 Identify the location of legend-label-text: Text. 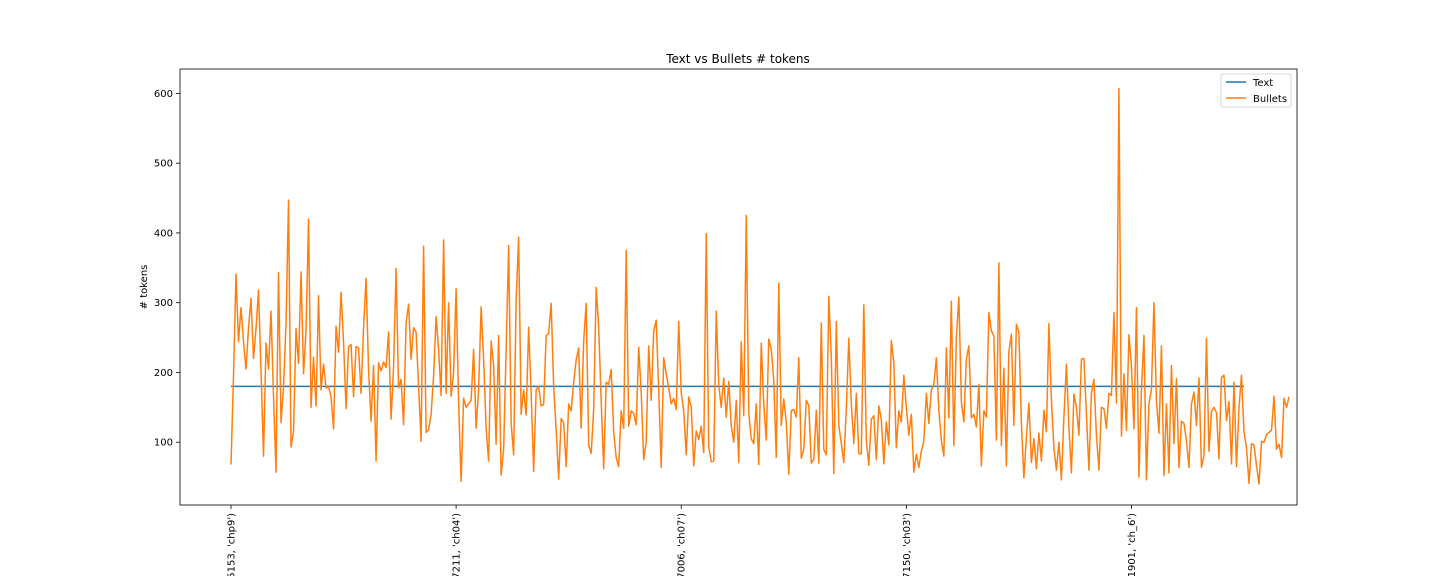
(1262, 83).